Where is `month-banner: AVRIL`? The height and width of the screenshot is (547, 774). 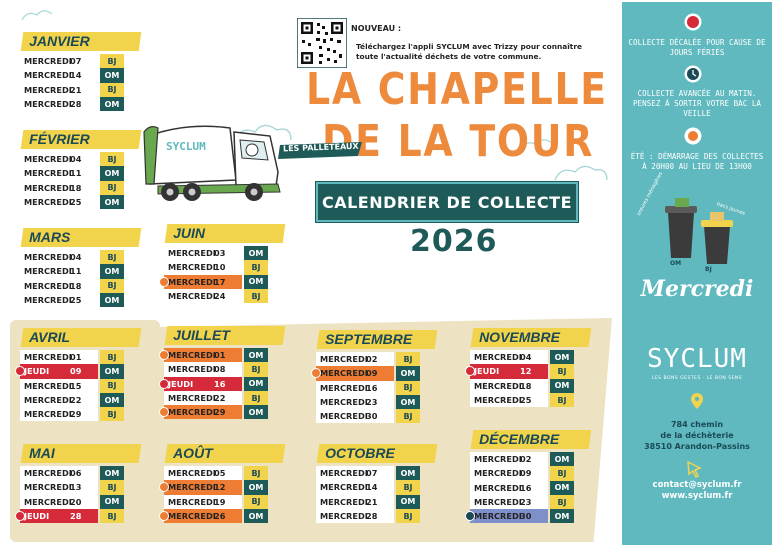
month-banner: AVRIL is located at coordinates (81, 337).